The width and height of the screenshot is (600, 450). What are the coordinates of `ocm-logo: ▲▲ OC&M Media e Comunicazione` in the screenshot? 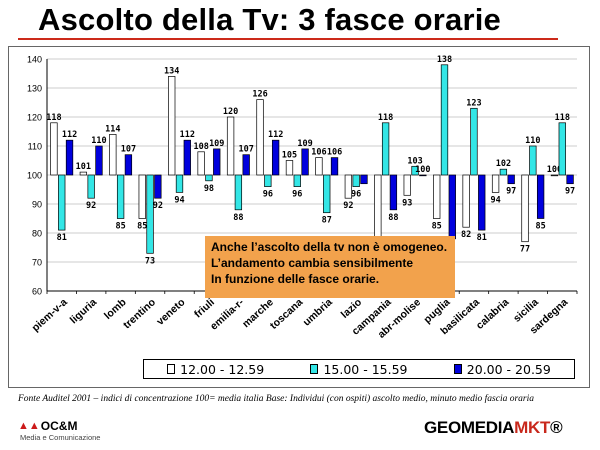 It's located at (59, 430).